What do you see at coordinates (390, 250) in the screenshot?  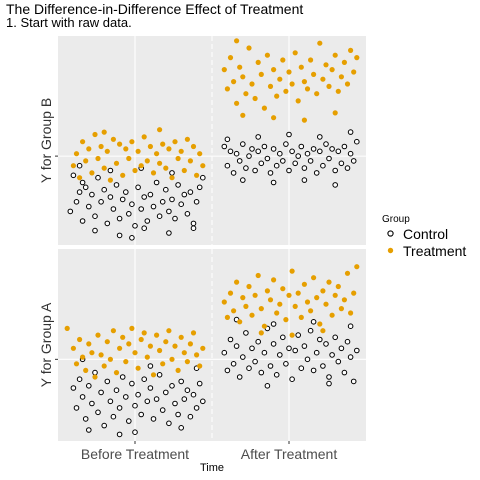 I see `legend-key-treatment` at bounding box center [390, 250].